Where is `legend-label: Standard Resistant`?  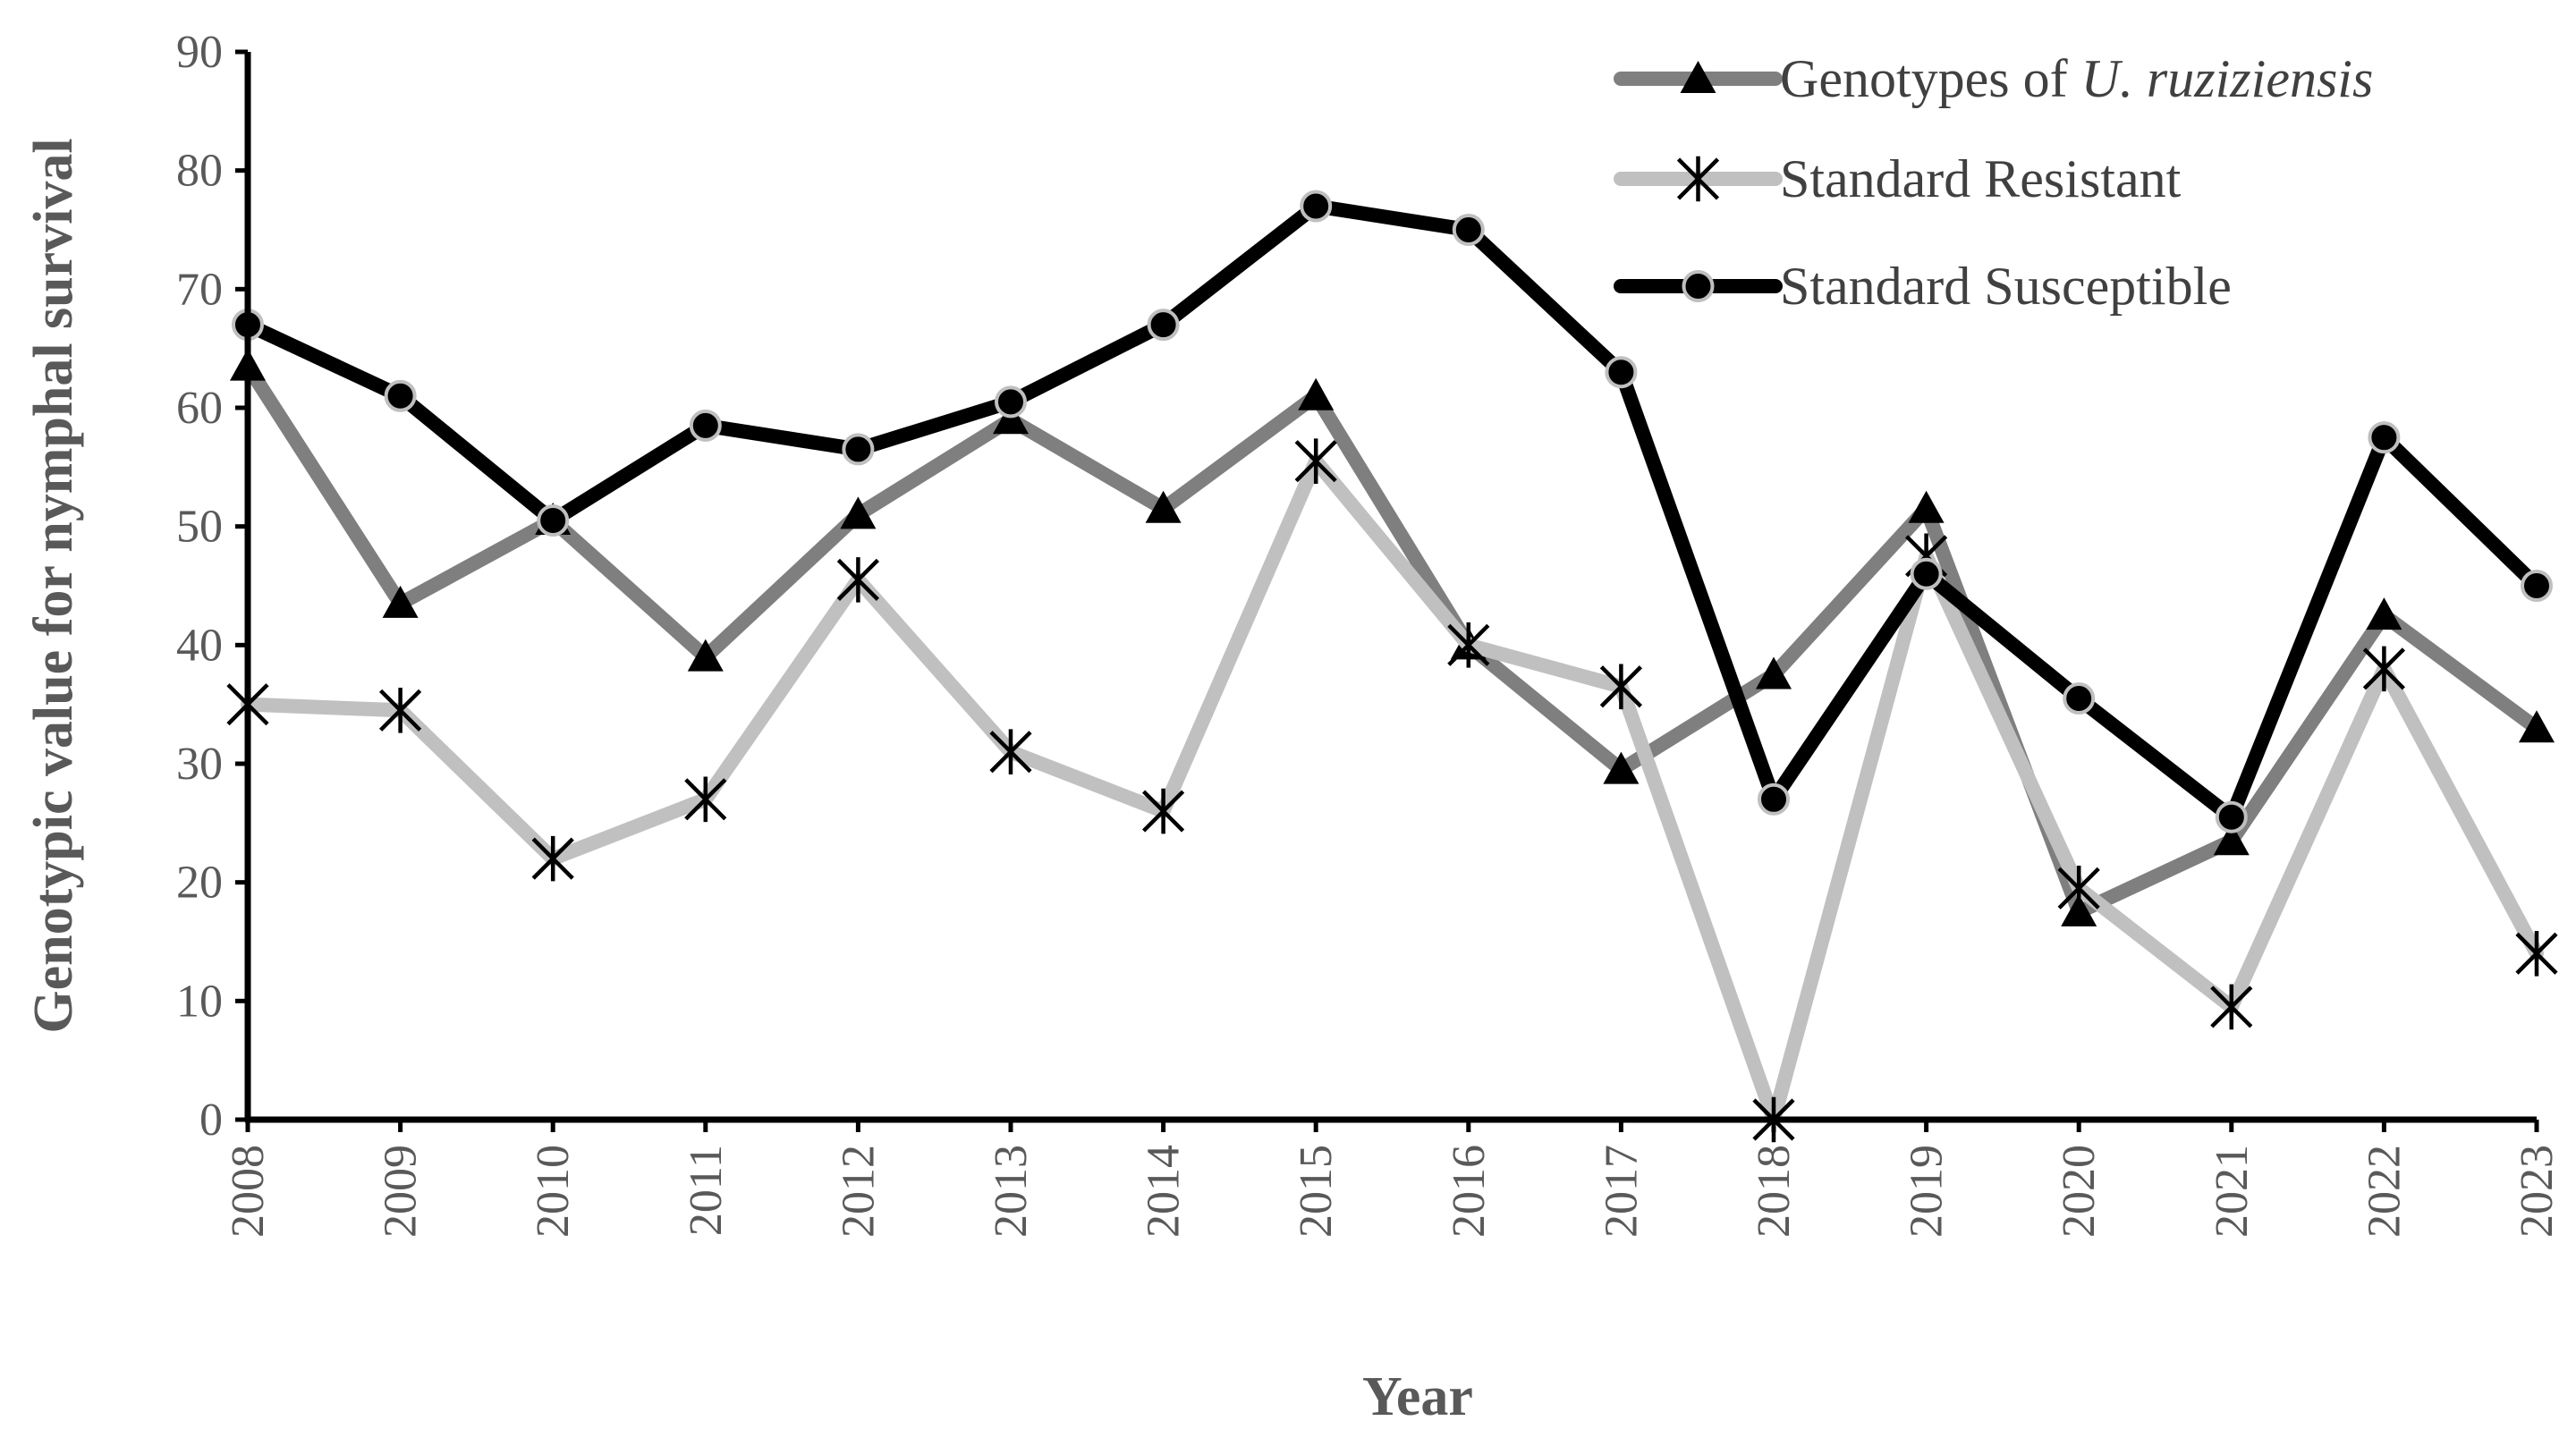 legend-label: Standard Resistant is located at coordinates (1981, 178).